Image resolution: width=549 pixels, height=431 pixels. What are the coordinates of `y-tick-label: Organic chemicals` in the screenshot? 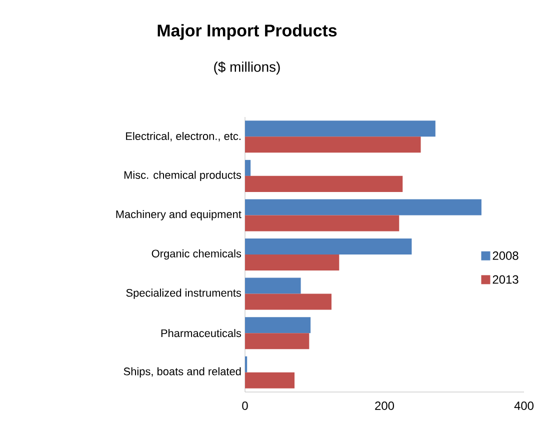 It's located at (197, 254).